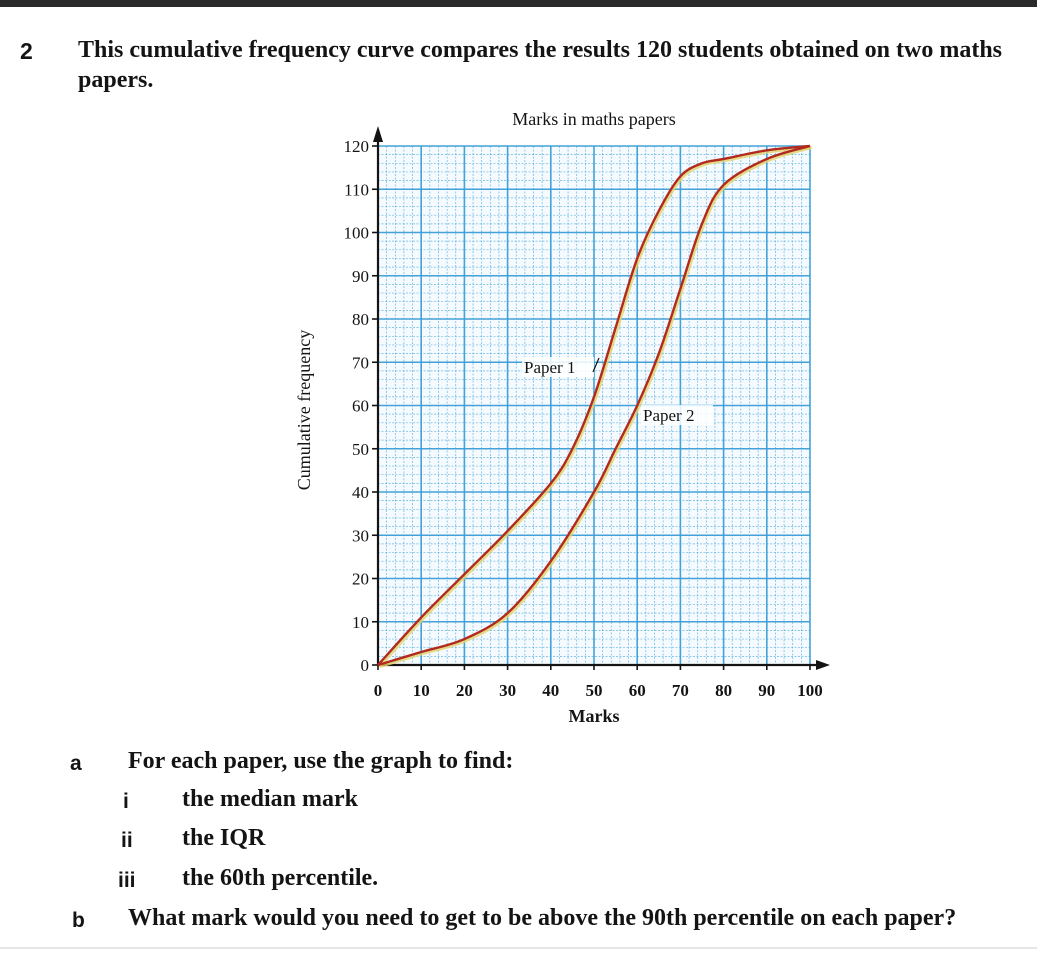 The image size is (1037, 955). What do you see at coordinates (723, 690) in the screenshot?
I see `x-tick-label: 80` at bounding box center [723, 690].